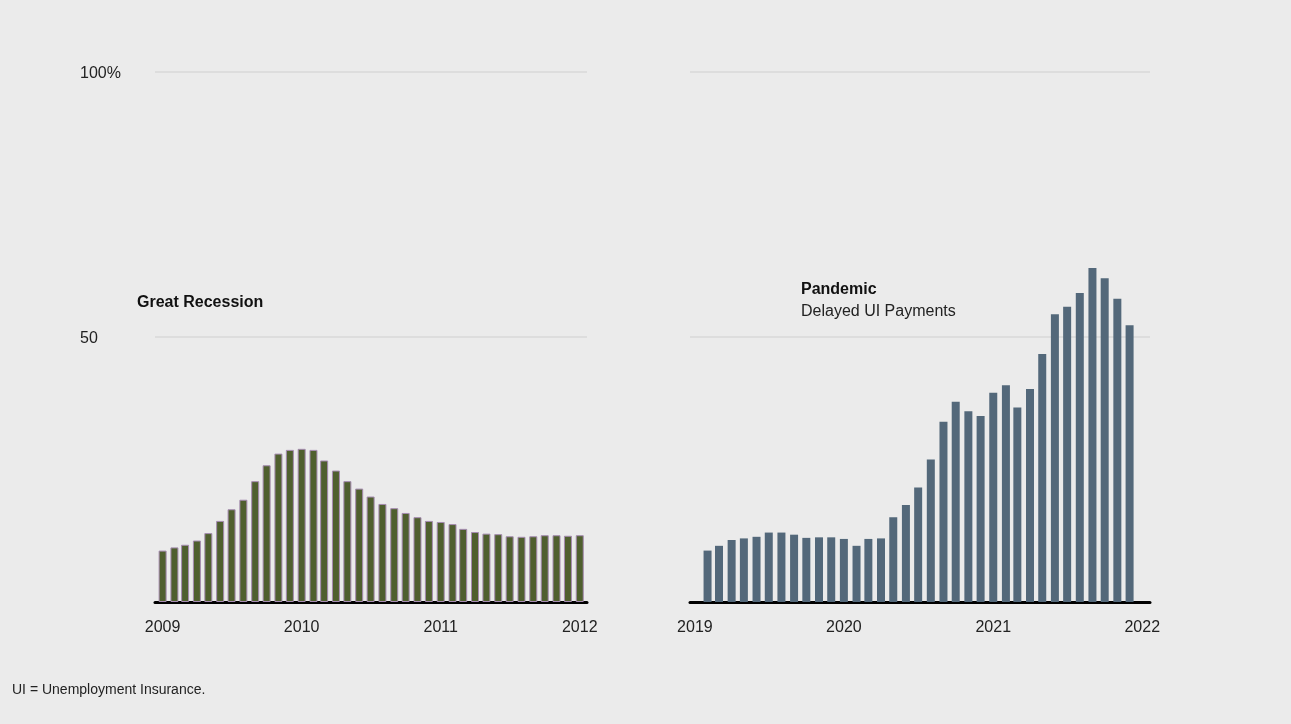 The width and height of the screenshot is (1291, 724). What do you see at coordinates (301, 626) in the screenshot?
I see `x-tick-label: 2010` at bounding box center [301, 626].